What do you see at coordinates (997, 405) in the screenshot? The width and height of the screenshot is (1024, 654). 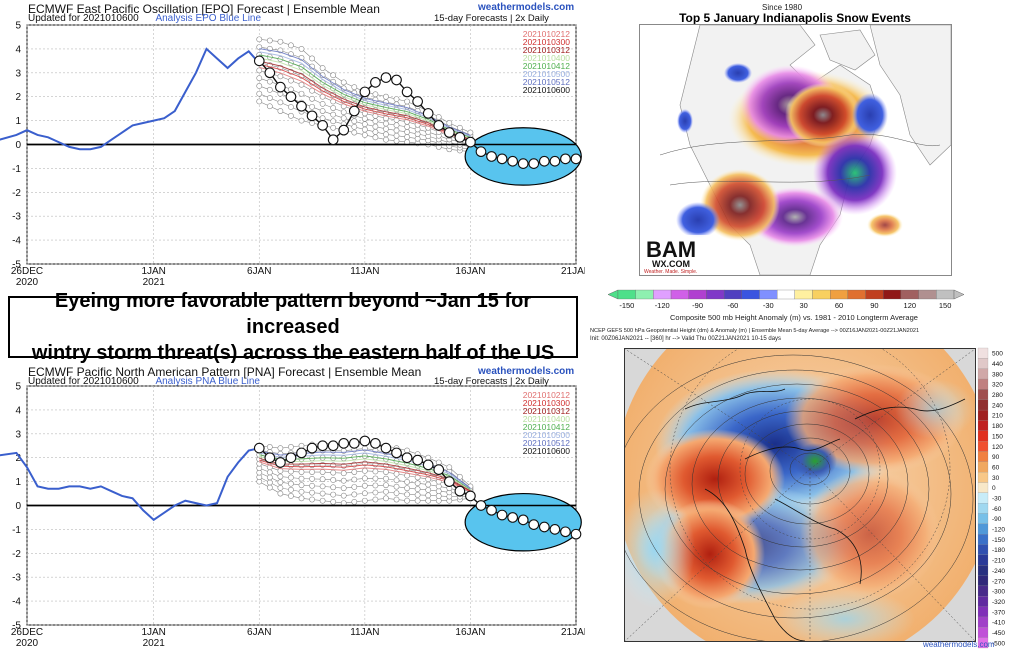 I see `gefs-cbar-label: 240` at bounding box center [997, 405].